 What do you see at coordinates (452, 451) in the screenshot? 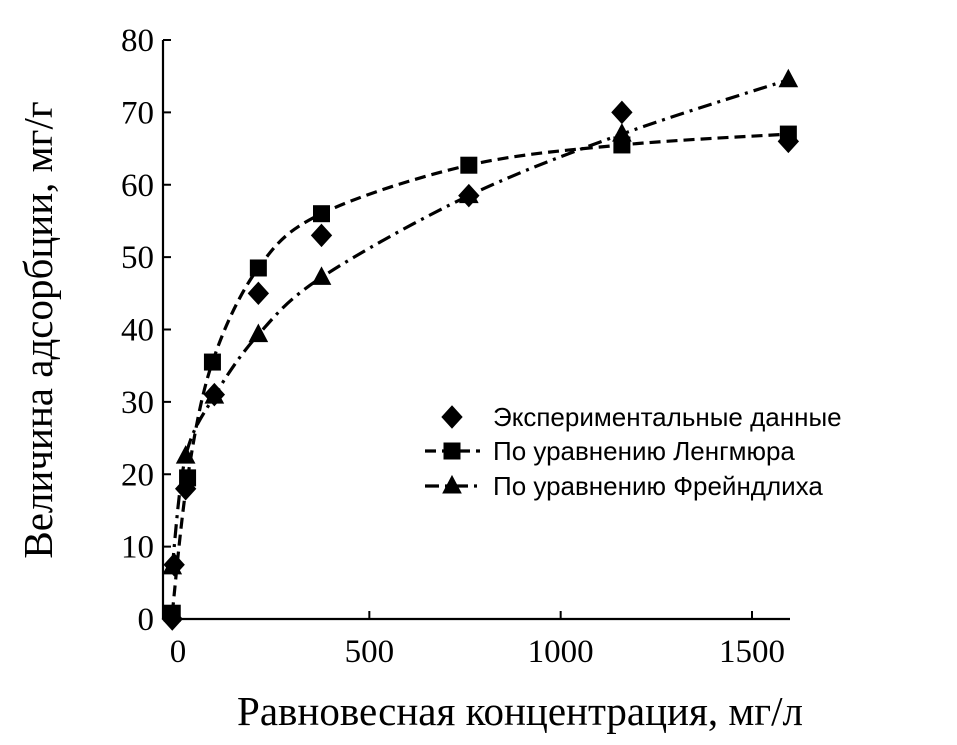
I see `legend-marker-square` at bounding box center [452, 451].